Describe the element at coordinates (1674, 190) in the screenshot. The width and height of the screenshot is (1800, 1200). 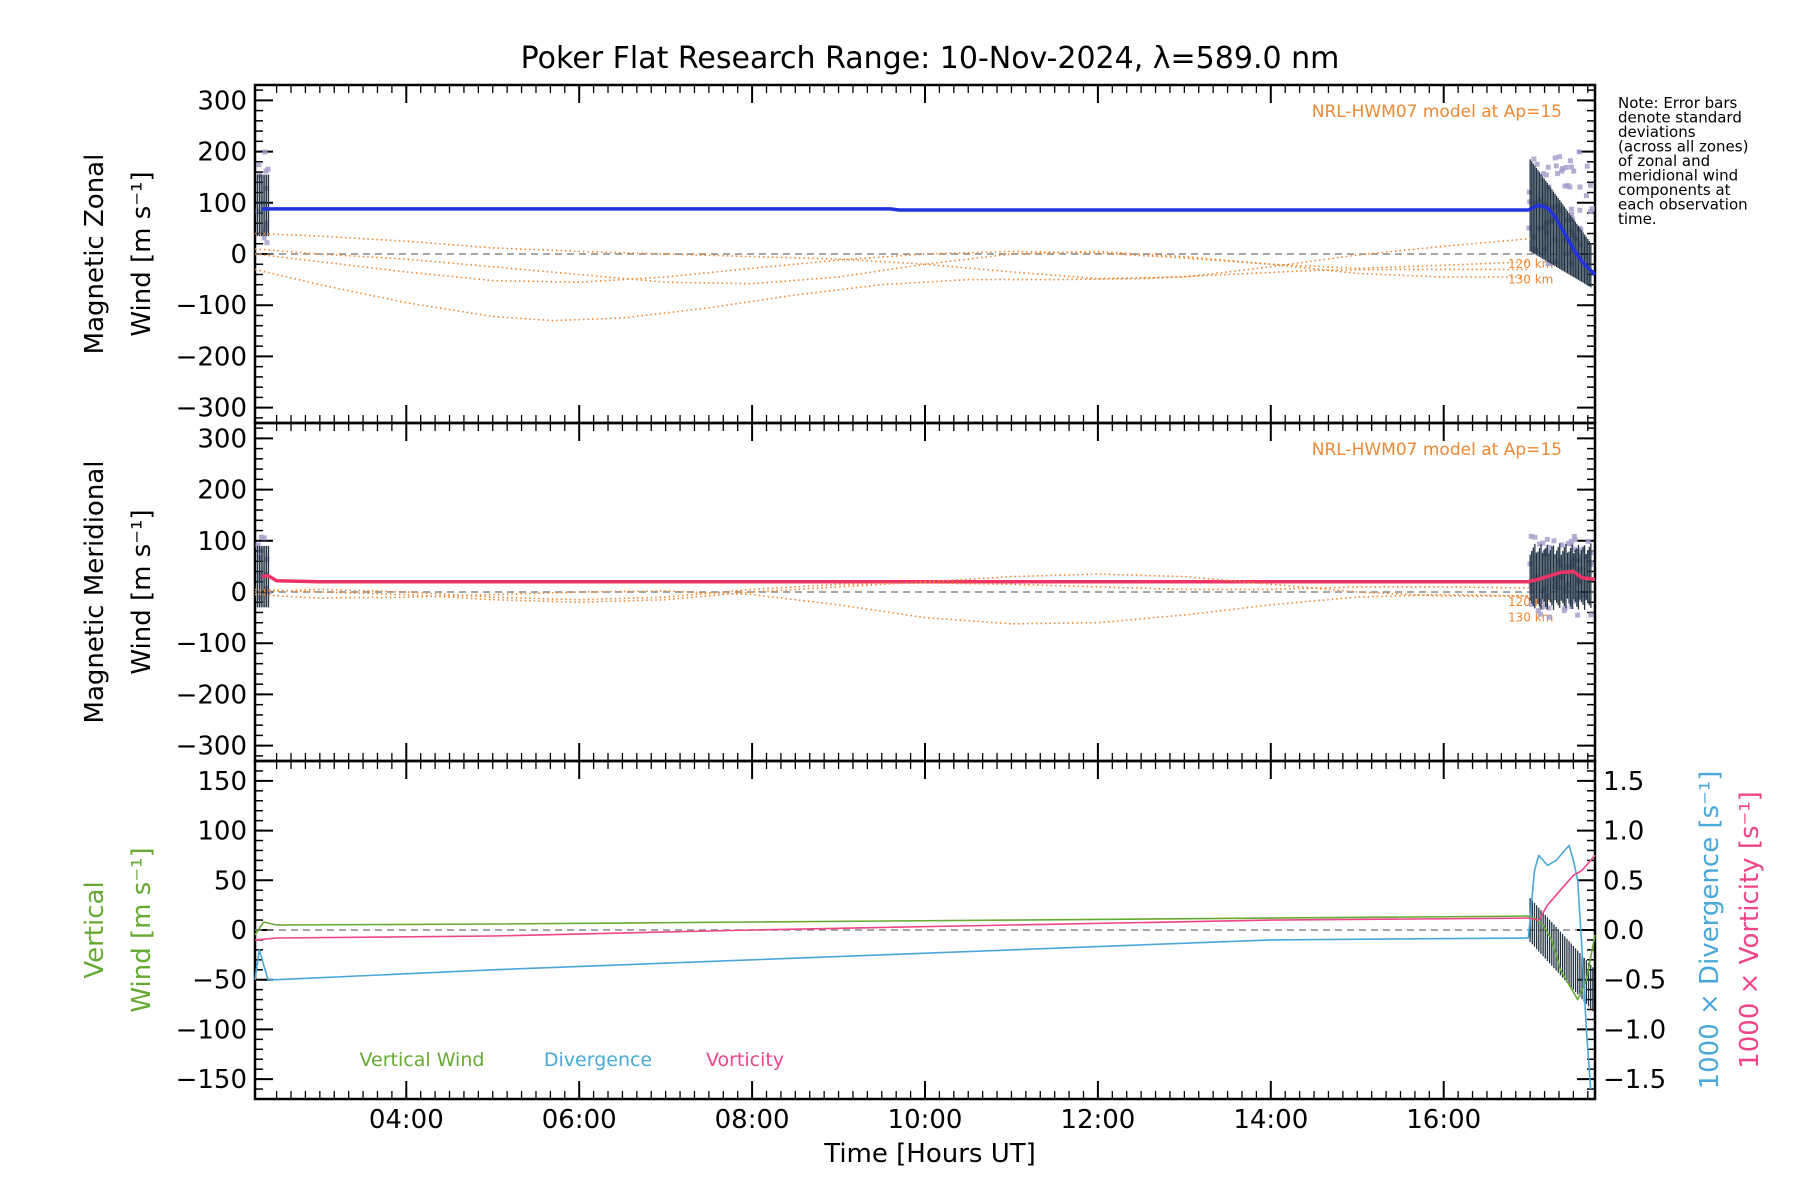
I see `note-line: components at` at that location.